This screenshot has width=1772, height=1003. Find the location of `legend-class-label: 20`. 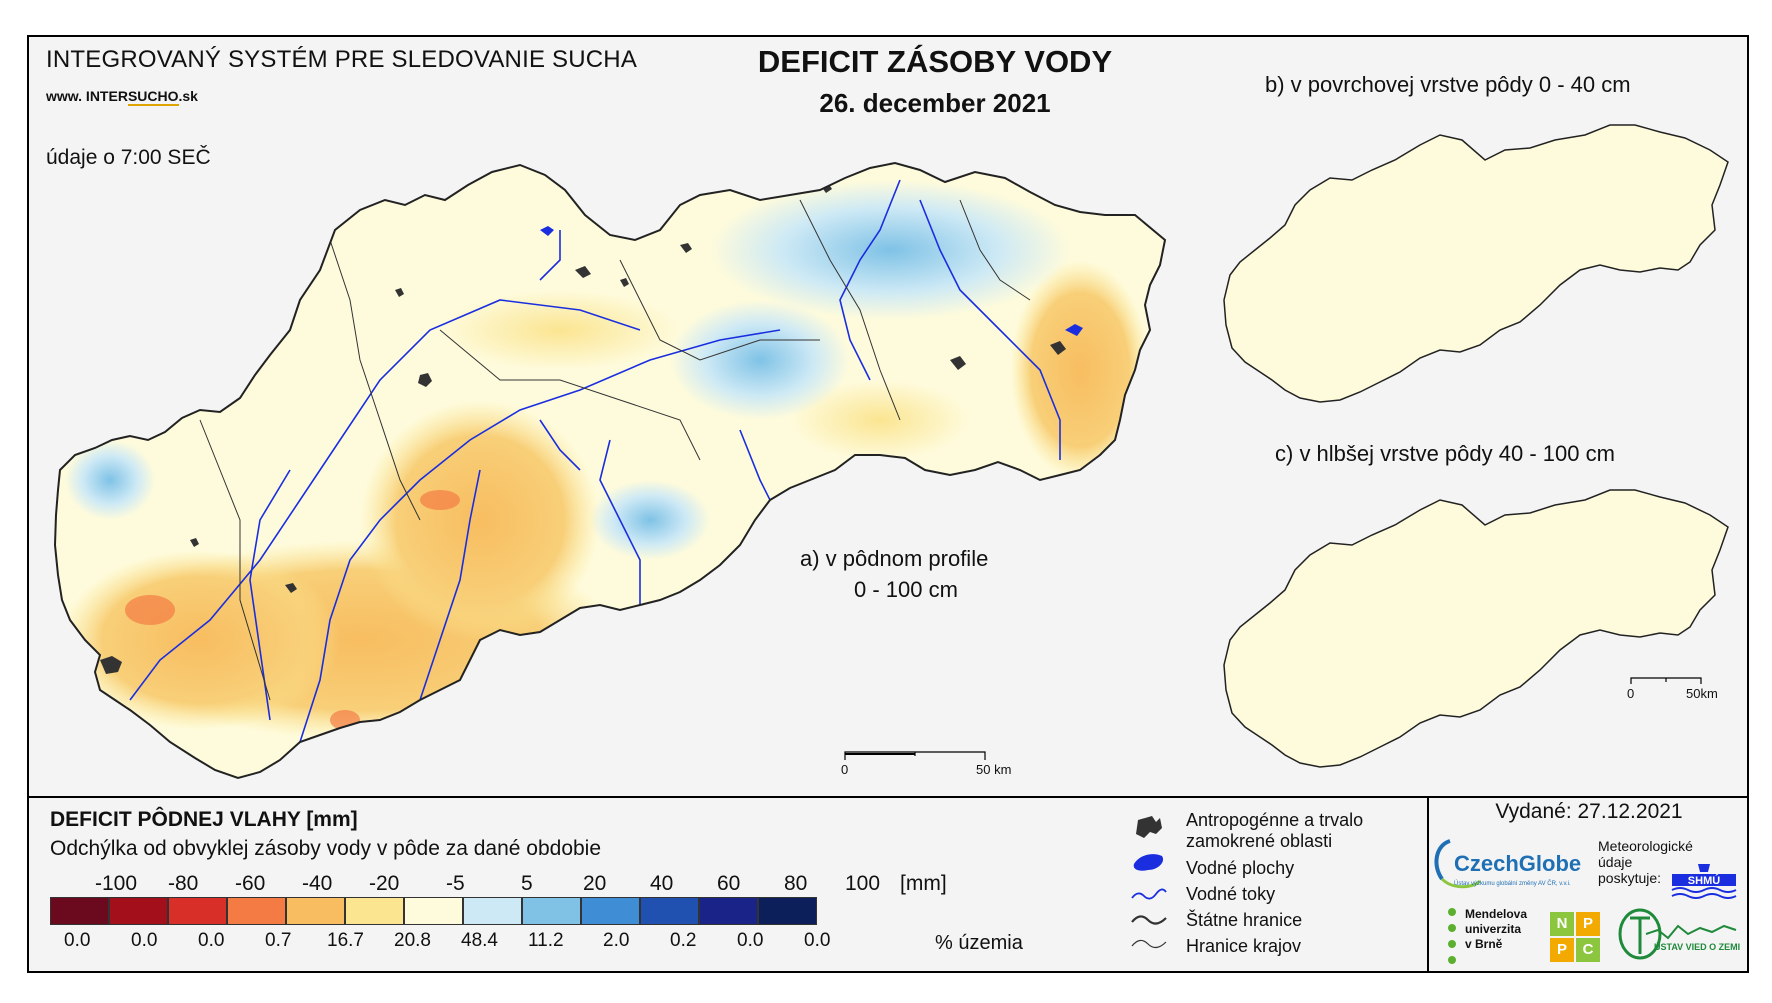

legend-class-label: 20 is located at coordinates (595, 883).